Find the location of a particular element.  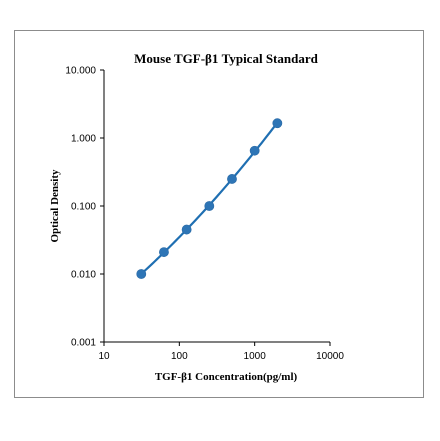

chart-title: Mouse TGF-β1 Typical Standard is located at coordinates (226, 58).